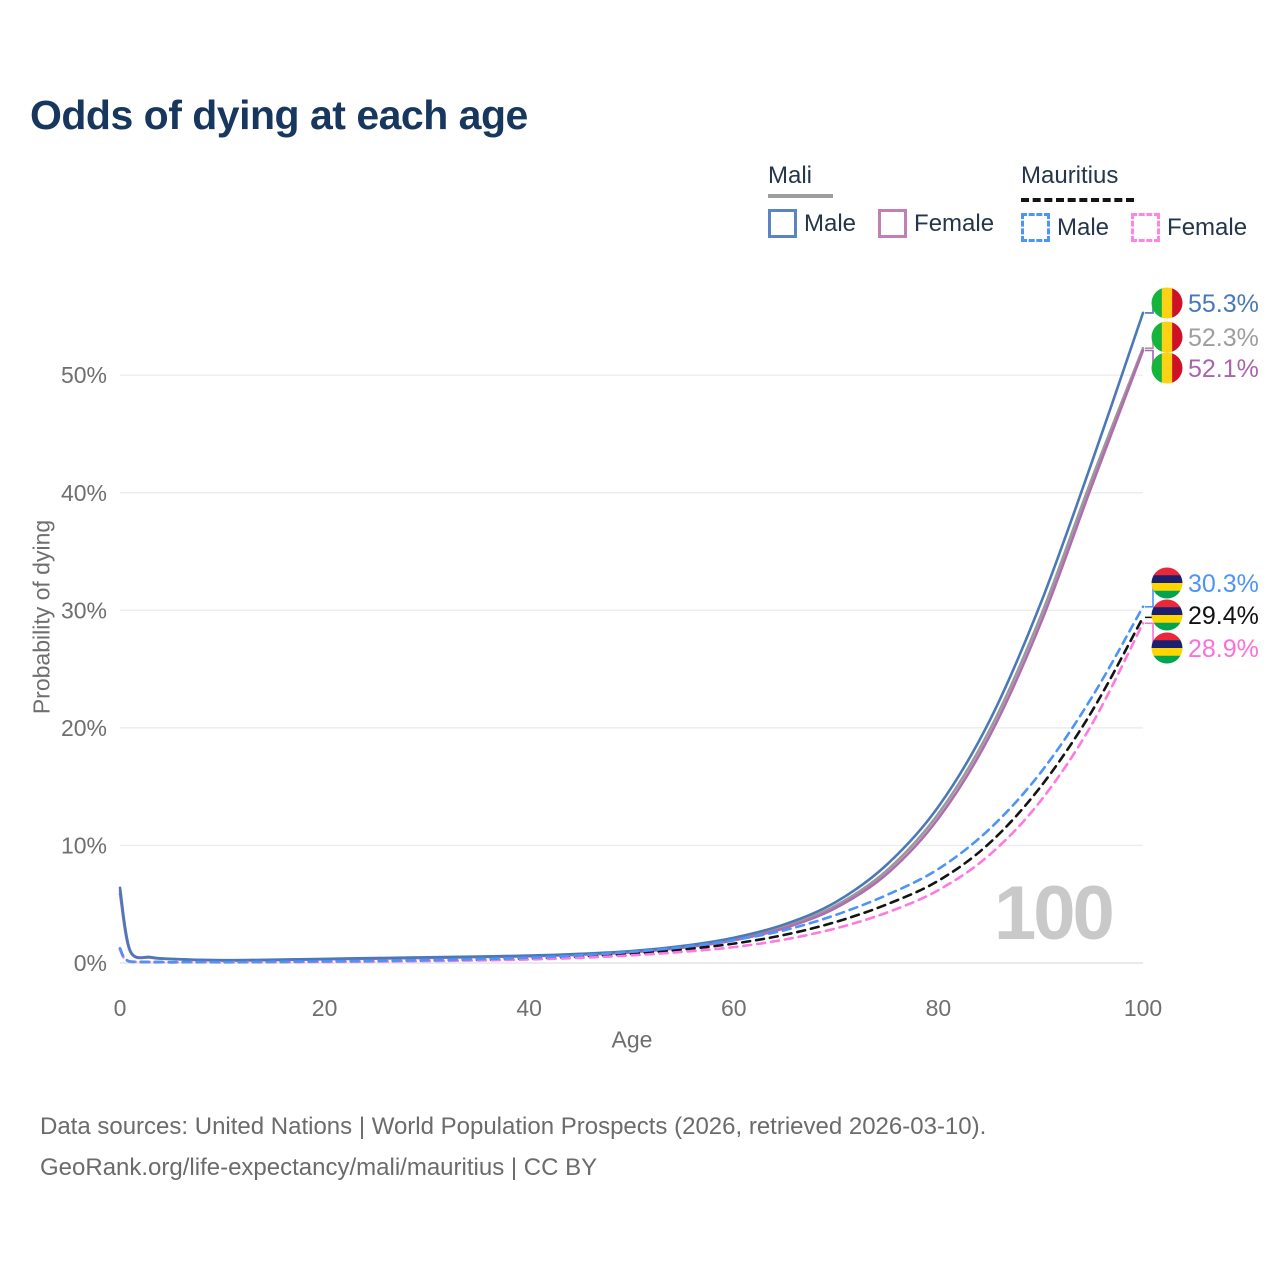 This screenshot has height=1280, width=1280. Describe the element at coordinates (84, 845) in the screenshot. I see `y-tick-label: 10%` at that location.